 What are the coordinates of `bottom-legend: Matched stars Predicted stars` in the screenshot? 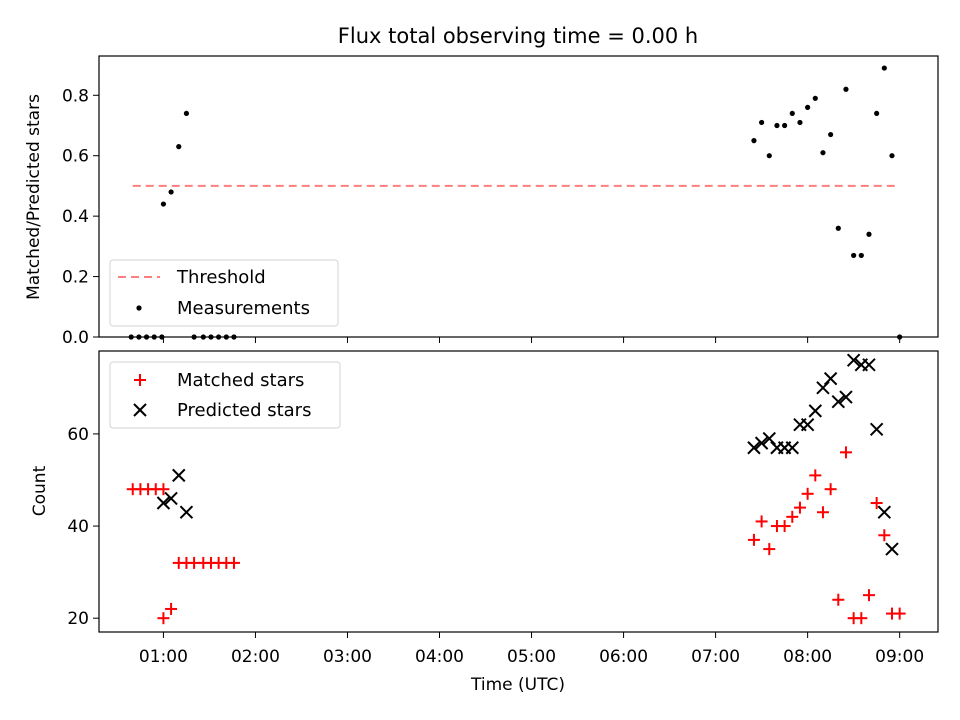 It's located at (225, 395).